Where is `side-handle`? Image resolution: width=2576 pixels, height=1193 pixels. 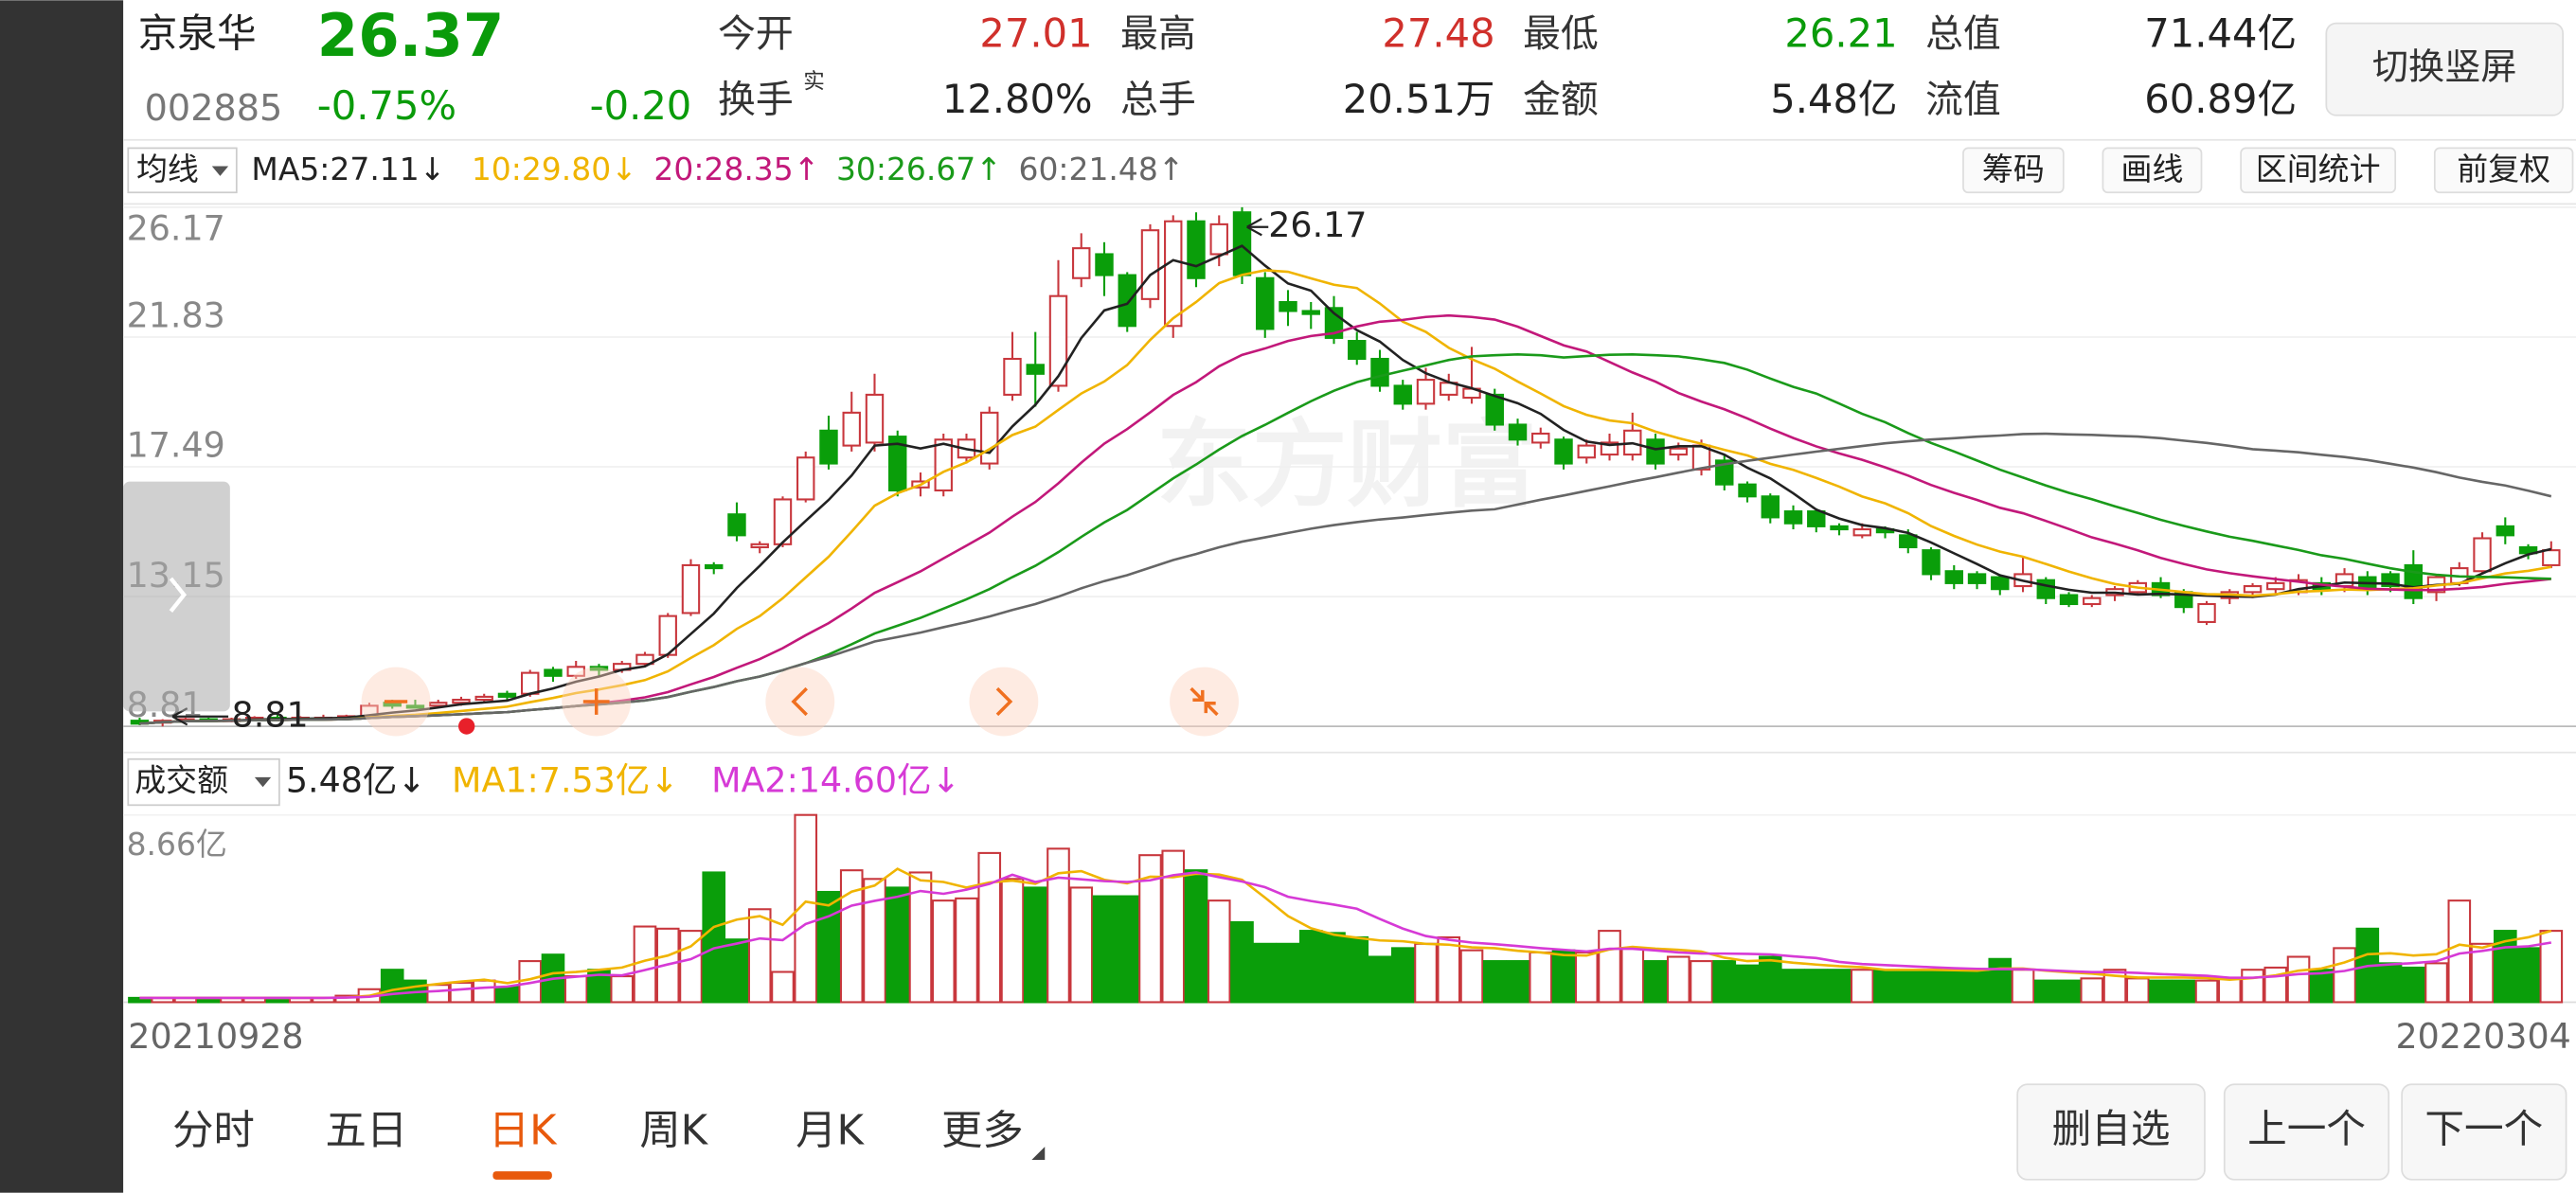
side-handle is located at coordinates (176, 596).